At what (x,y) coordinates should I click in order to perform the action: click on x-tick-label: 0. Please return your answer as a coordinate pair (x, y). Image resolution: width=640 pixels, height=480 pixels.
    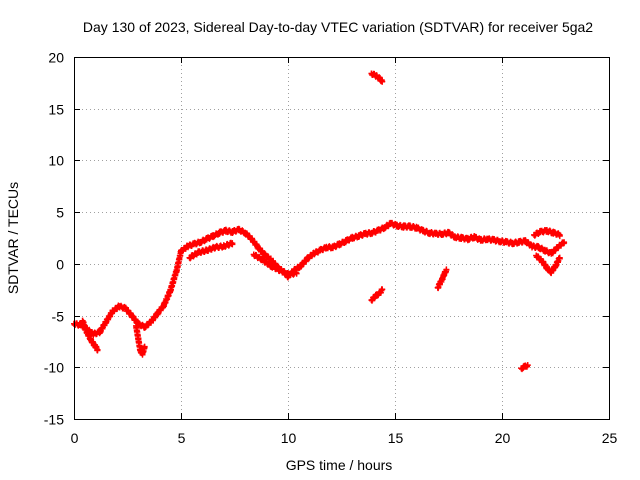
    Looking at the image, I should click on (75, 438).